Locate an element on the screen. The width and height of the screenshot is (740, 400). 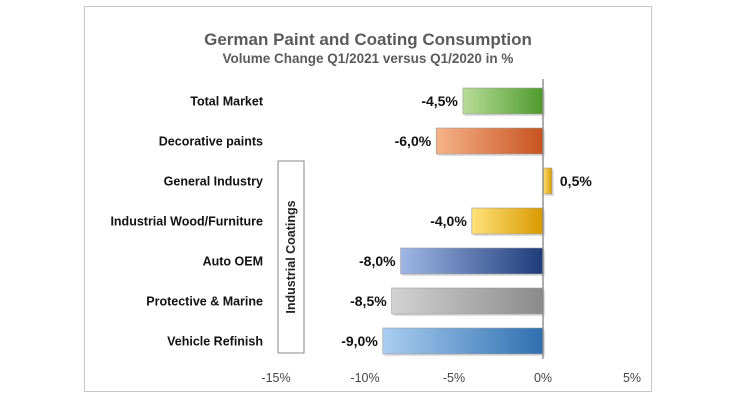
x-tick-label: -15% is located at coordinates (275, 378).